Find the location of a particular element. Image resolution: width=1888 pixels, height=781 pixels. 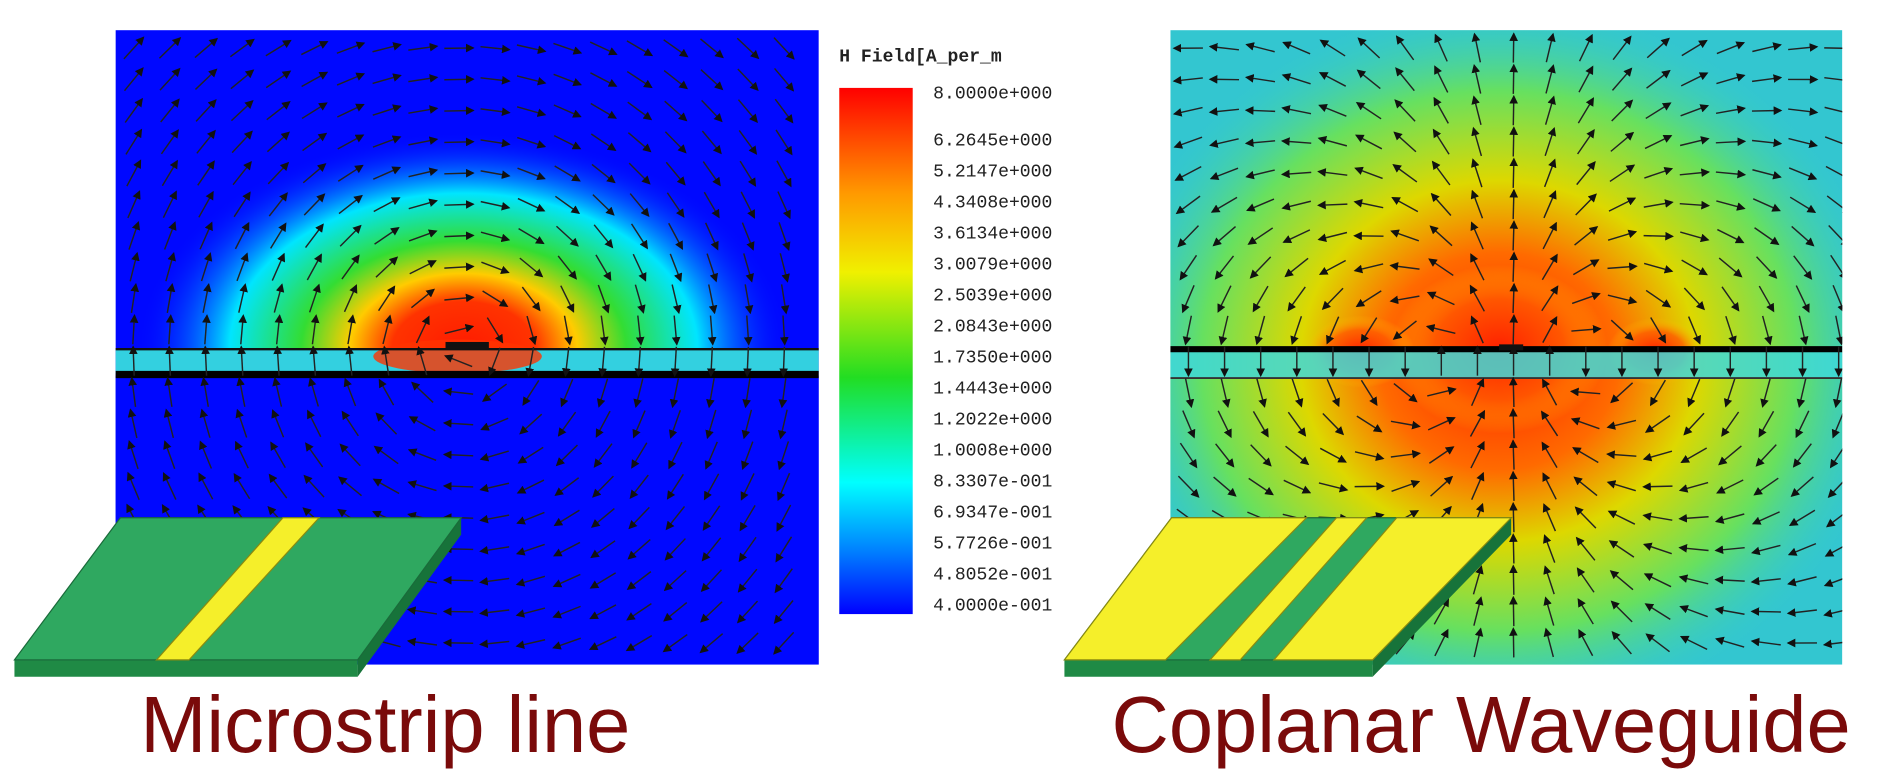

legend-label: 3.6134e+000 is located at coordinates (992, 235).